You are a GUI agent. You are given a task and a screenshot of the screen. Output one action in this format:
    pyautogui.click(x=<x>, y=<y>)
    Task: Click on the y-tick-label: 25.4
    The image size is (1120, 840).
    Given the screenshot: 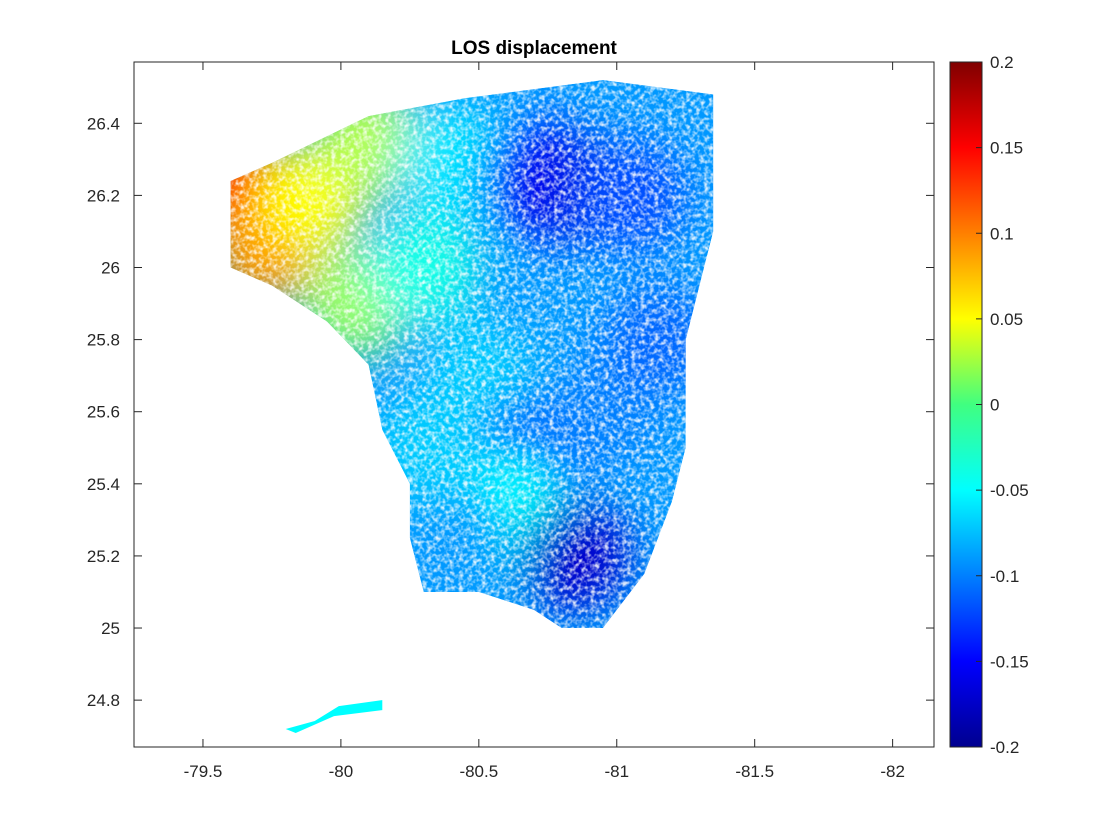 What is the action you would take?
    pyautogui.click(x=103, y=484)
    